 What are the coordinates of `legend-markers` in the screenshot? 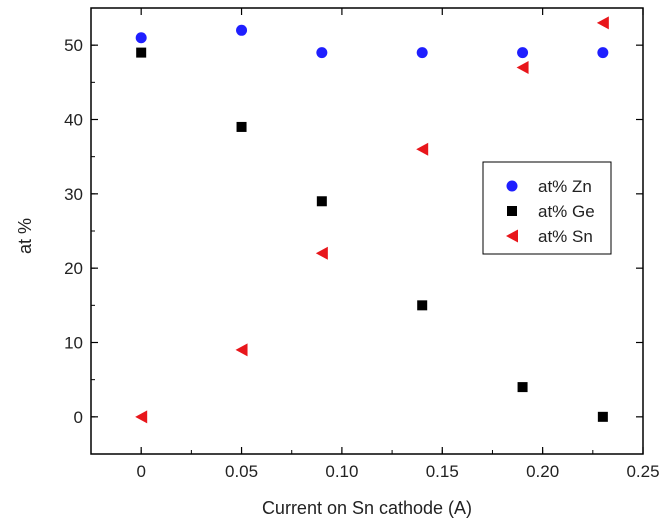 It's located at (512, 211).